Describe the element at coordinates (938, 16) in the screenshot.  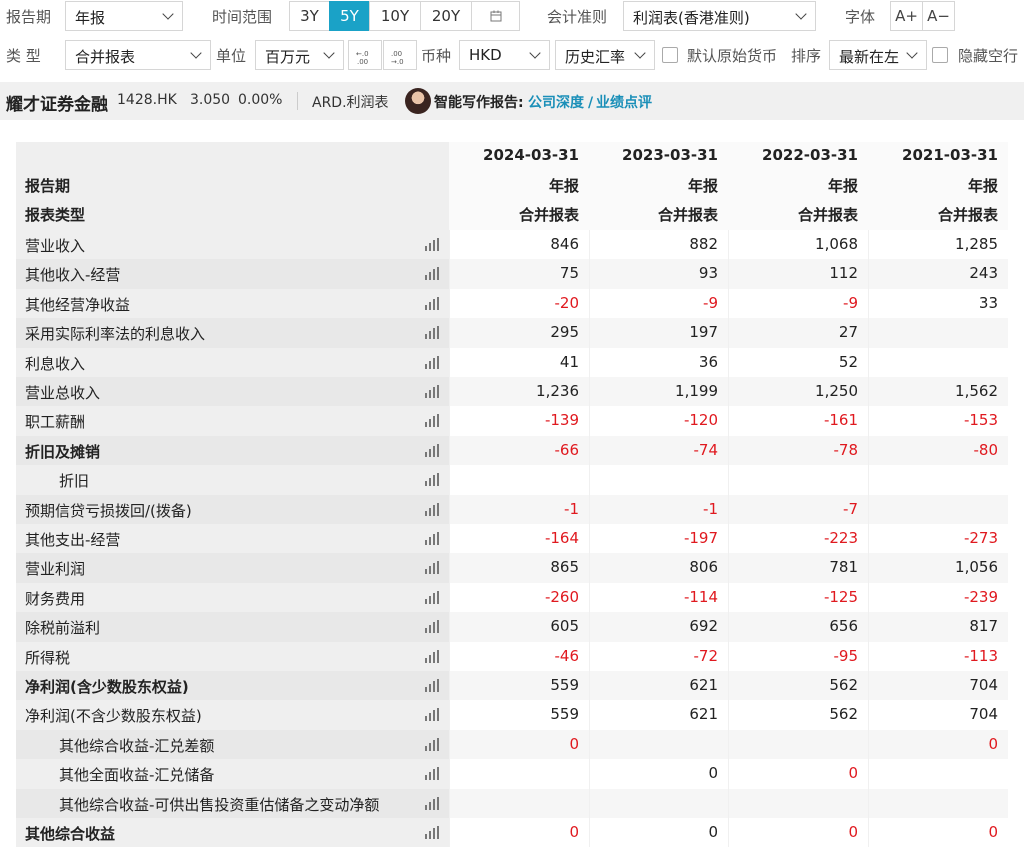
I see `font-decrease-button: A−` at that location.